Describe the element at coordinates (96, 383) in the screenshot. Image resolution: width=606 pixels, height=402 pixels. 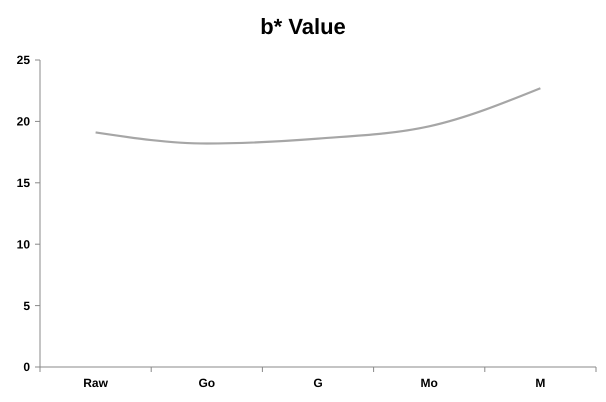
I see `x-tick-label: Raw` at that location.